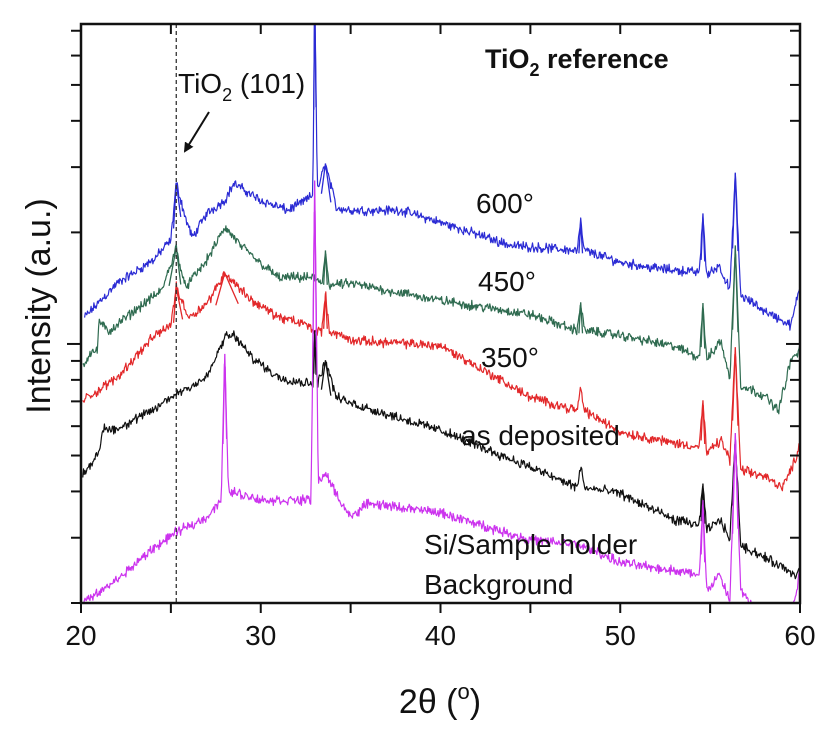 Image resolution: width=824 pixels, height=744 pixels. What do you see at coordinates (577, 62) in the screenshot?
I see `chart-title: TiO2 reference` at bounding box center [577, 62].